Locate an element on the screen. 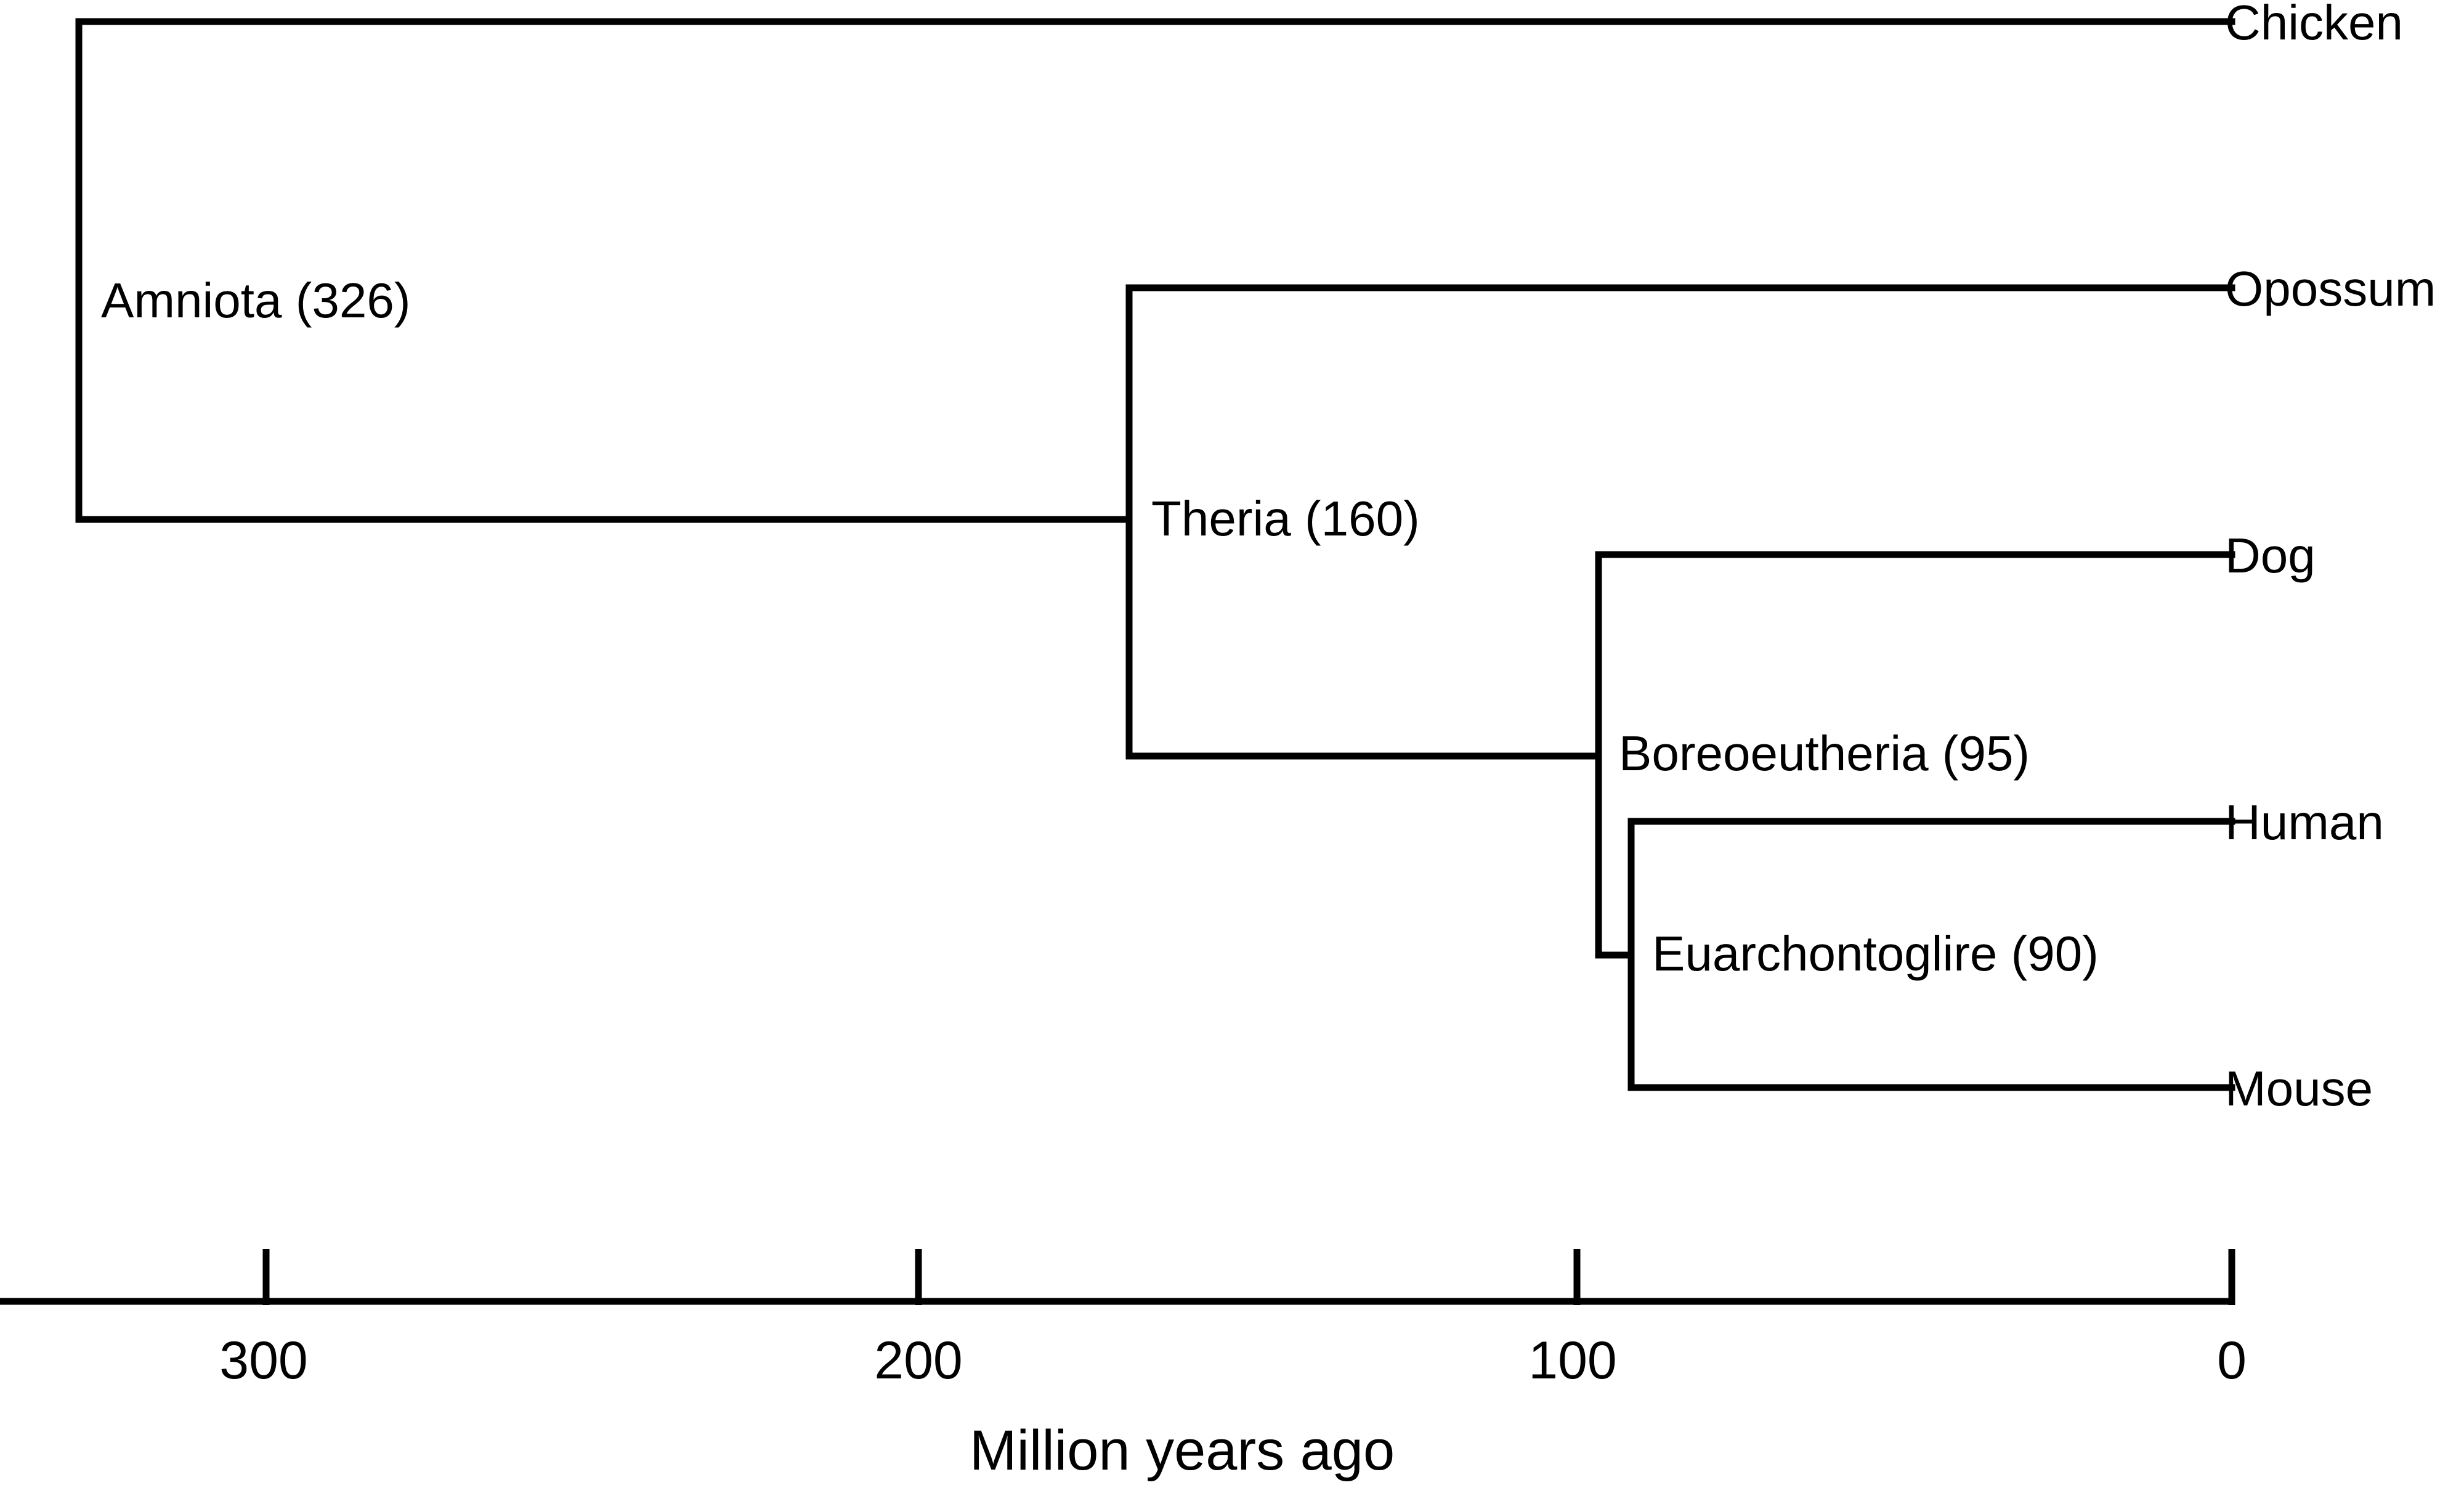 This screenshot has width=2464, height=1485. leaf-label-dog: Dog is located at coordinates (2270, 555).